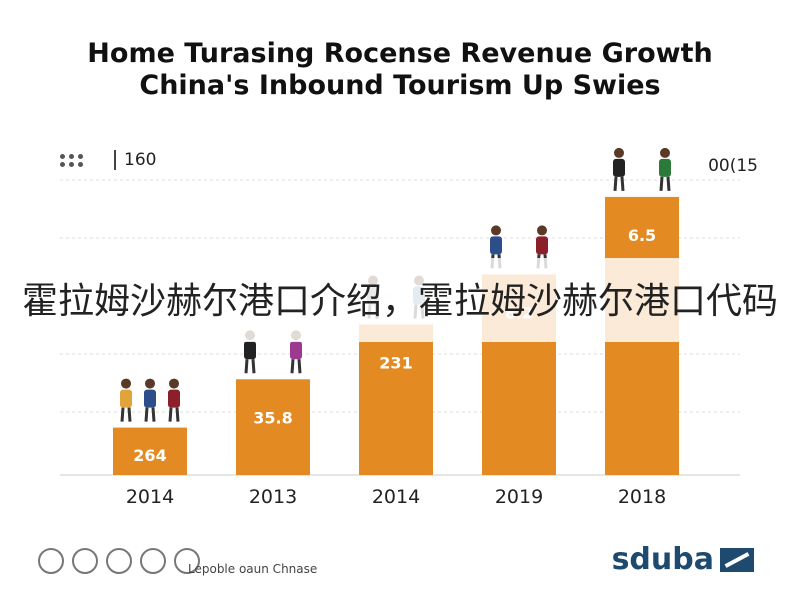 The width and height of the screenshot is (800, 600). What do you see at coordinates (140, 160) in the screenshot?
I see `axis-label: 160` at bounding box center [140, 160].